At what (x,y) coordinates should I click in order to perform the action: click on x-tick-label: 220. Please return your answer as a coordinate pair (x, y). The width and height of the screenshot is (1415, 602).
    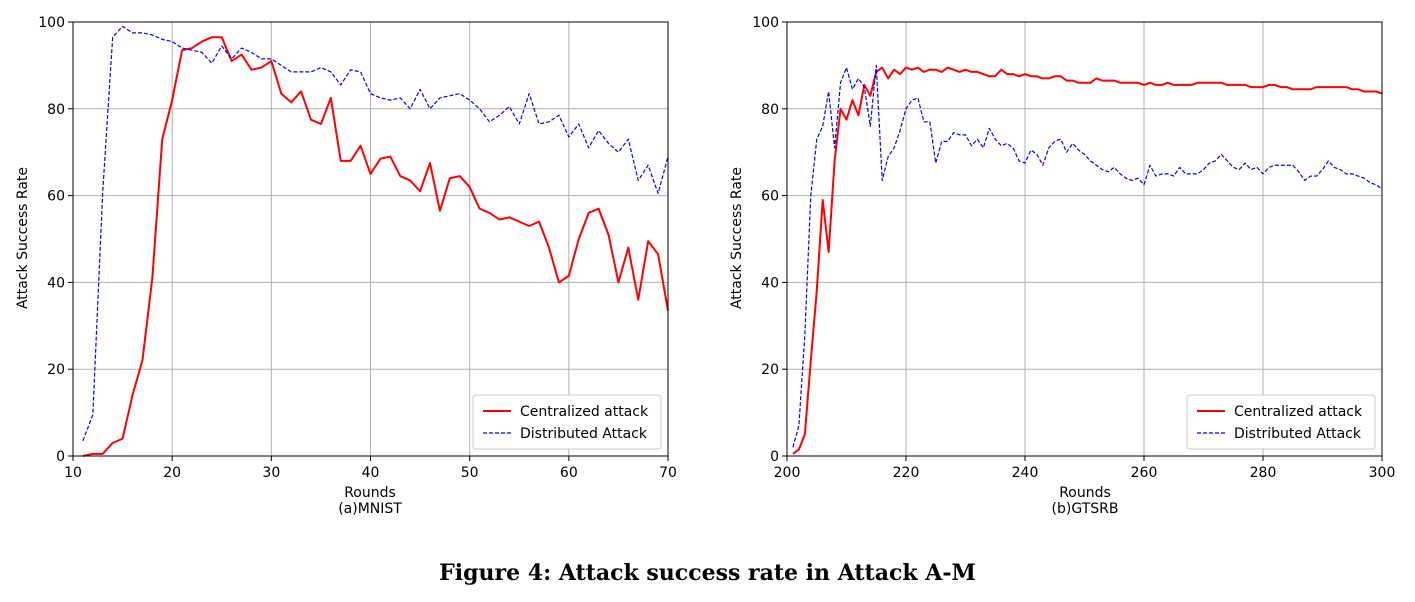
    Looking at the image, I should click on (906, 473).